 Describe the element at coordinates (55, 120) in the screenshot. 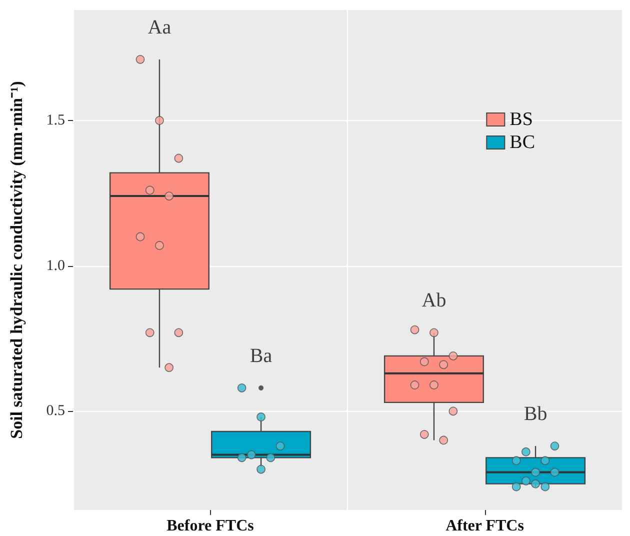

I see `y-tick-label: 1.5` at that location.